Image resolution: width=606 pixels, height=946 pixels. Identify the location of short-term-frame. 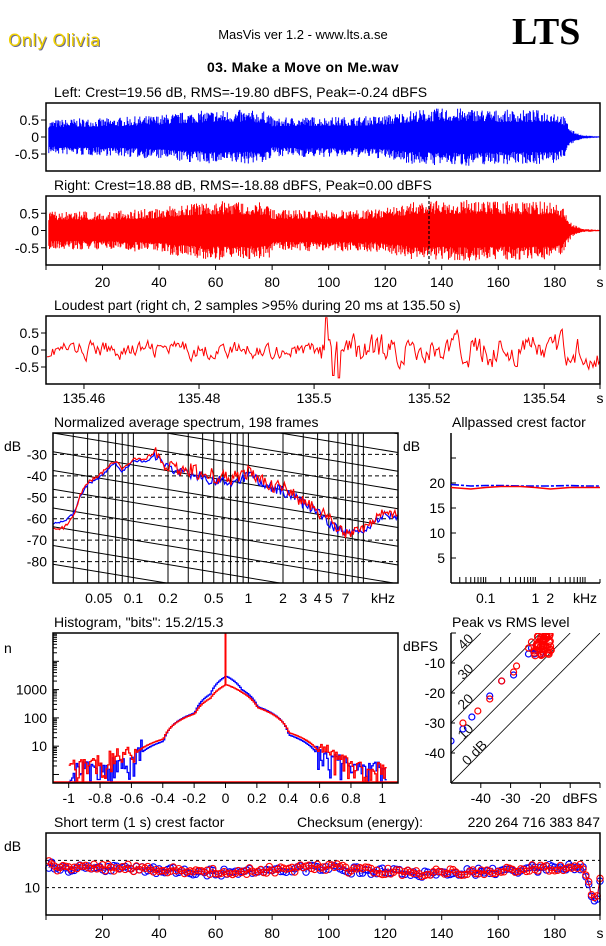
(323, 874).